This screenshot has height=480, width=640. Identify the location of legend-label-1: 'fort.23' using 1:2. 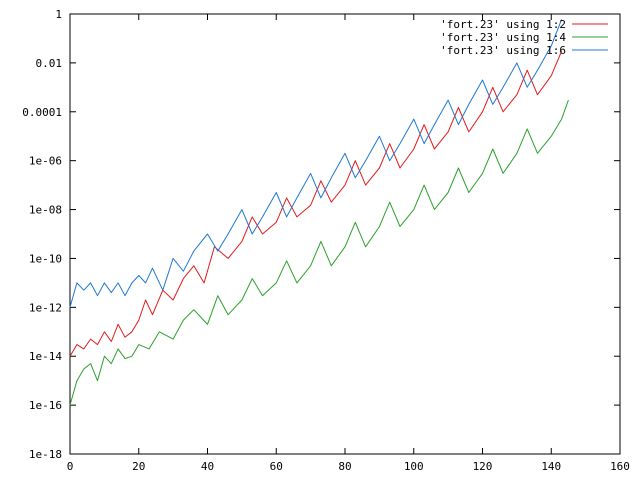
(503, 24).